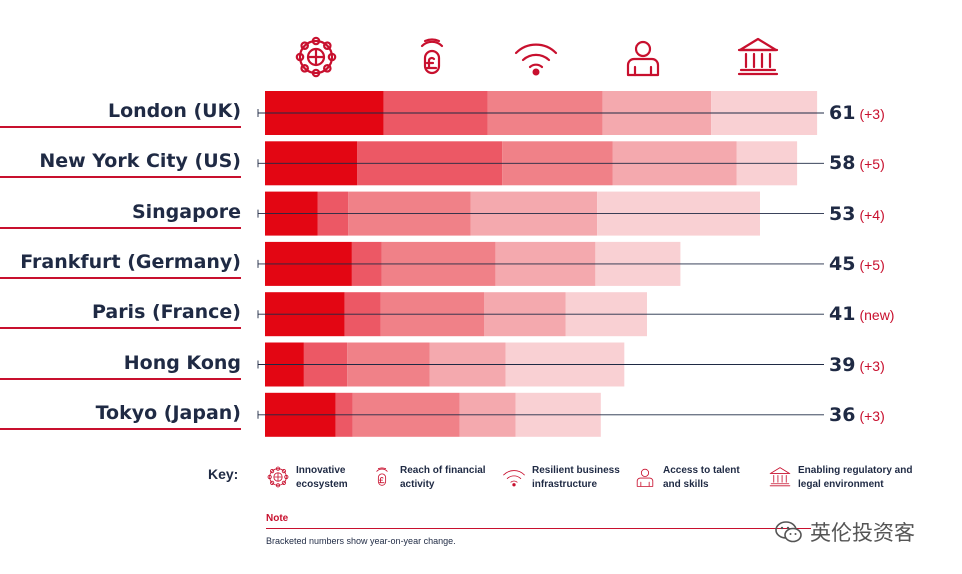 The width and height of the screenshot is (962, 574). What do you see at coordinates (842, 113) in the screenshot?
I see `score-value: 61` at bounding box center [842, 113].